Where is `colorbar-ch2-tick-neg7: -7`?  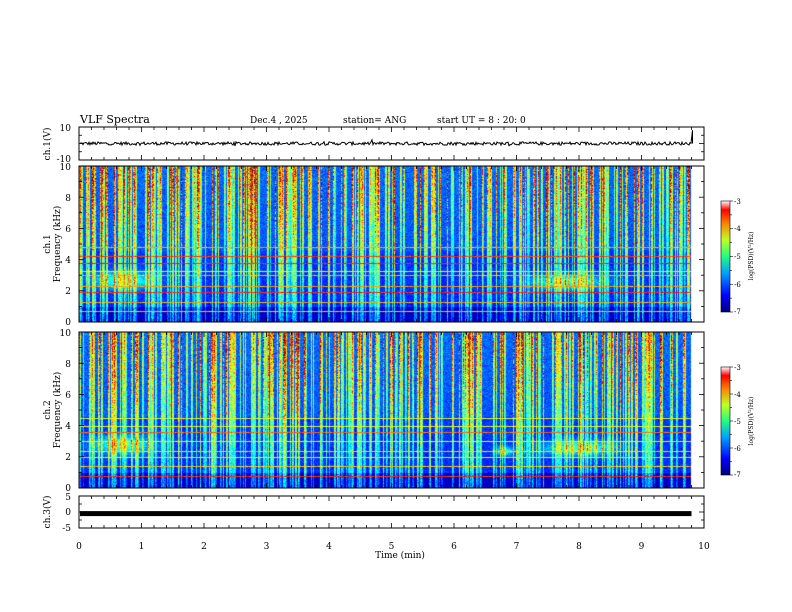
colorbar-ch2-tick-neg7: -7 is located at coordinates (737, 475).